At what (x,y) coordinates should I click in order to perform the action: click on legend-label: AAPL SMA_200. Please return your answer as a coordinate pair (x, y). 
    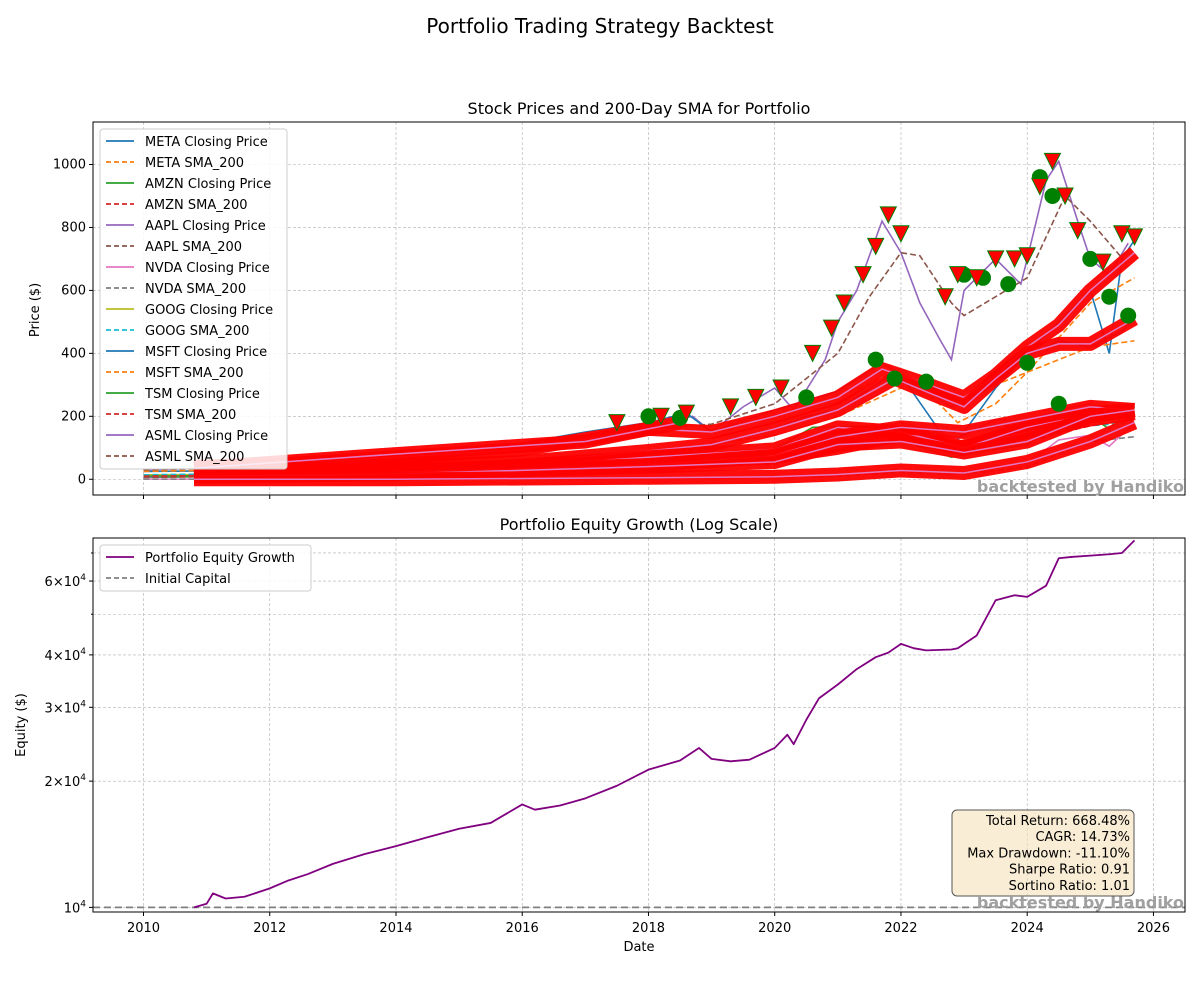
    Looking at the image, I should click on (193, 247).